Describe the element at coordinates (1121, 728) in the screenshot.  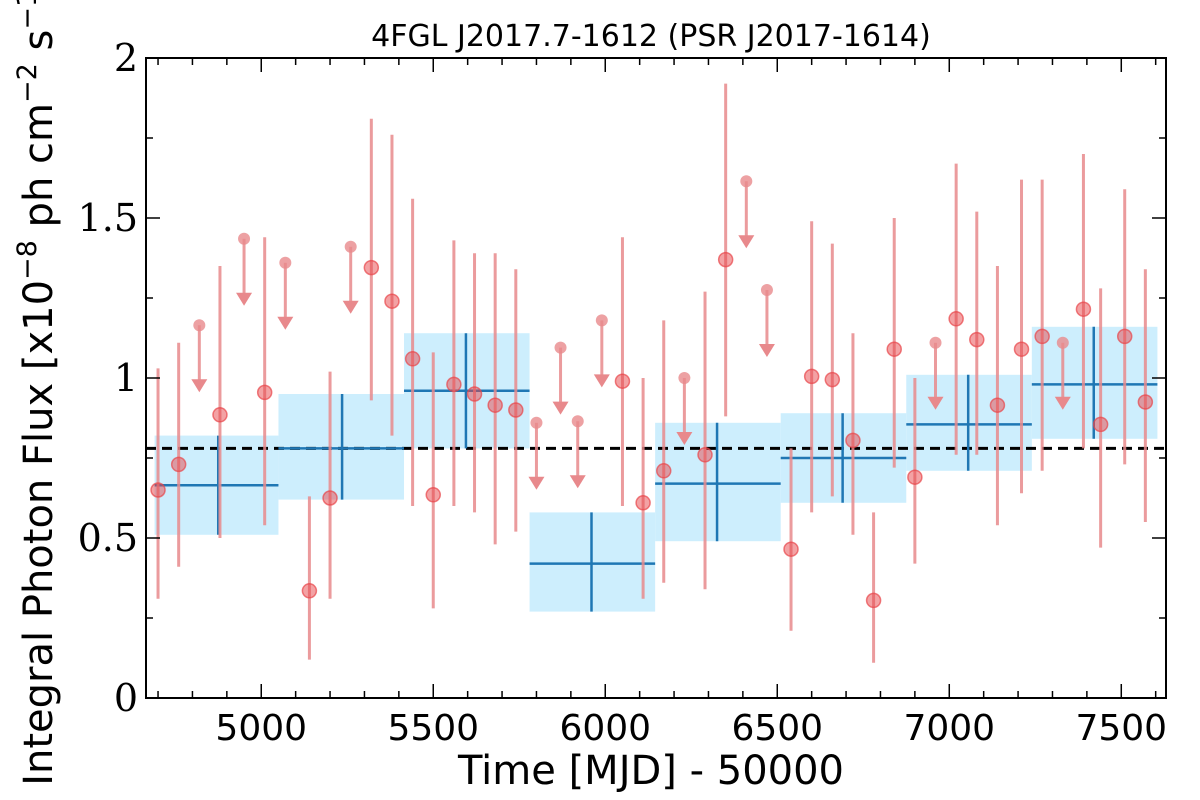
I see `x-tick-label-7500: 7500` at that location.